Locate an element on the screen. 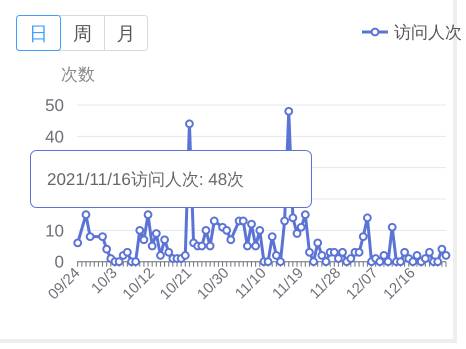 The image size is (466, 349). y-axis-title: 次数 is located at coordinates (78, 74).